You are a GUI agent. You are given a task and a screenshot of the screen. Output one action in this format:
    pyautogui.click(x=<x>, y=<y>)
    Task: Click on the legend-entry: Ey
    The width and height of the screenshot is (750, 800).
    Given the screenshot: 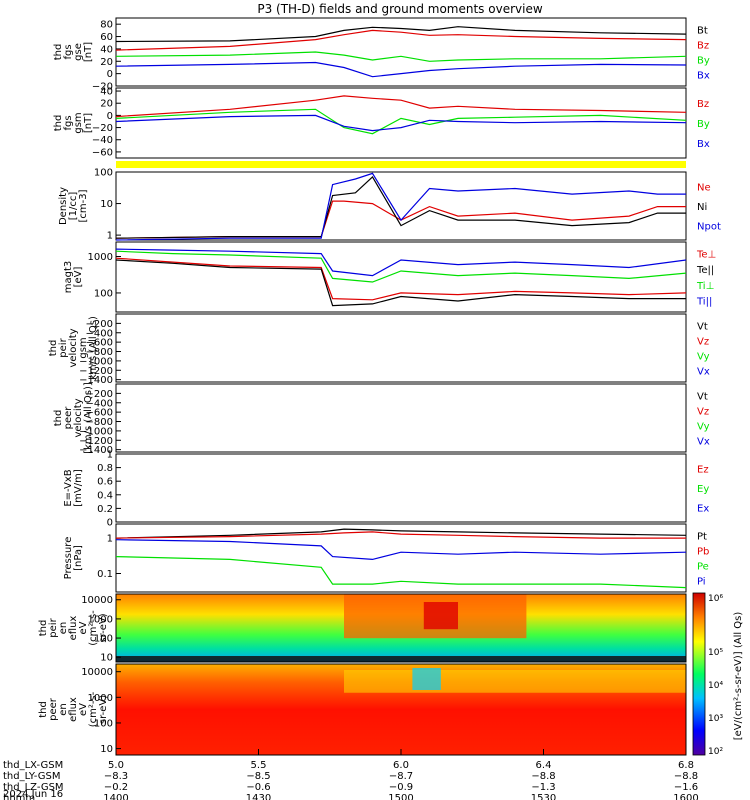 What is the action you would take?
    pyautogui.click(x=703, y=489)
    